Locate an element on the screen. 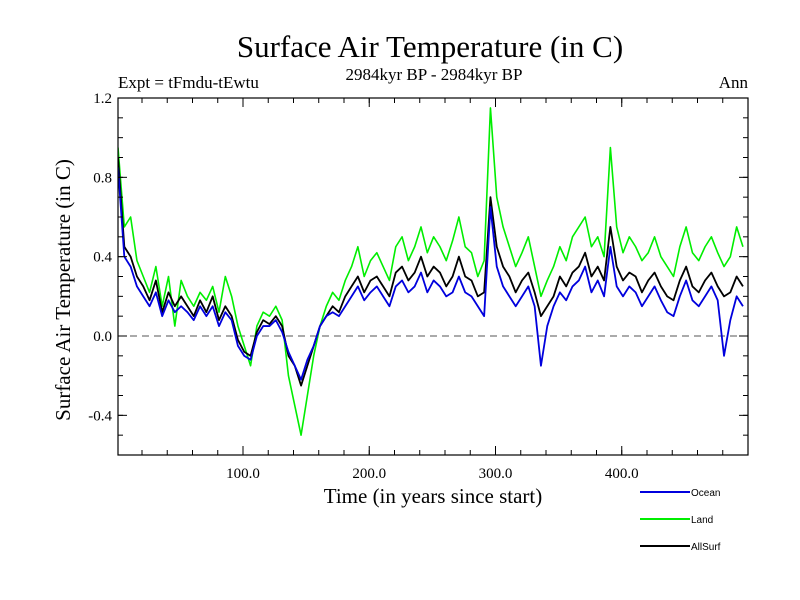 The image size is (800, 600). x-tick-label: 300.0 is located at coordinates (496, 474).